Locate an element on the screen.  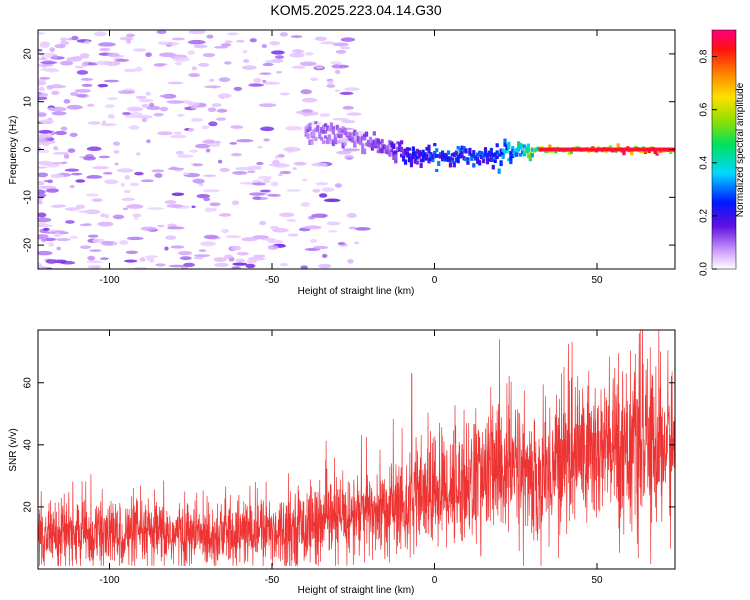
colorbar-gradient is located at coordinates (724, 149).